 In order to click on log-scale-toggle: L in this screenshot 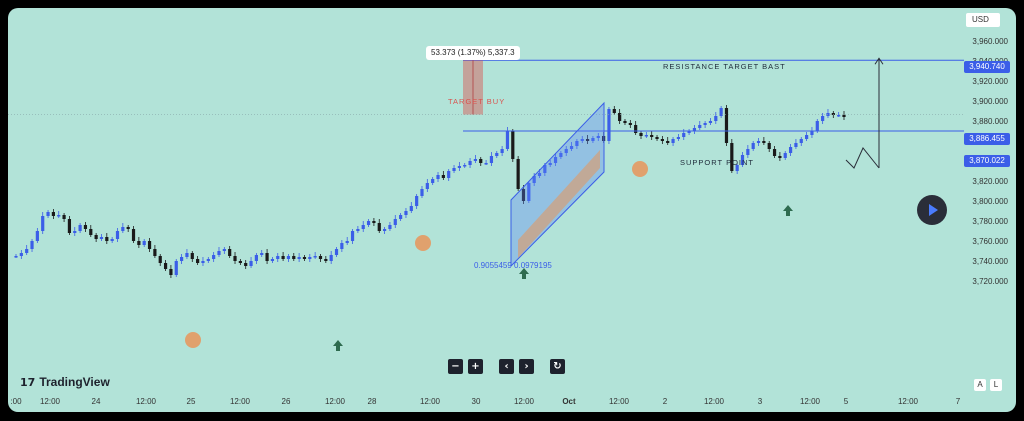, I will do `click(996, 385)`.